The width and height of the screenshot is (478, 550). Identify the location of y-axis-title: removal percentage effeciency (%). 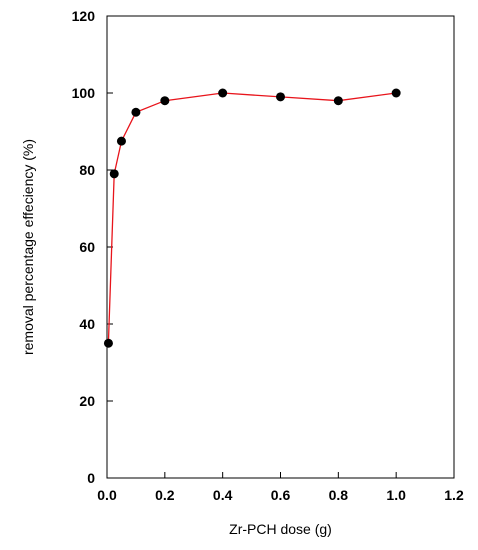
(28, 247).